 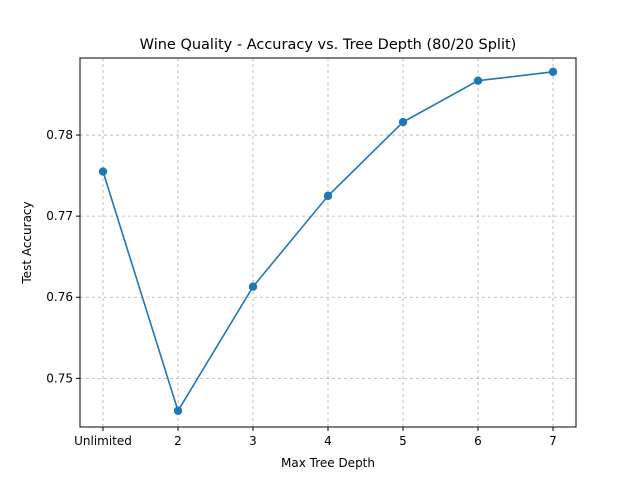 What do you see at coordinates (315, 437) in the screenshot?
I see `x-axis: Unlimited 2 3 4 5 6 7` at bounding box center [315, 437].